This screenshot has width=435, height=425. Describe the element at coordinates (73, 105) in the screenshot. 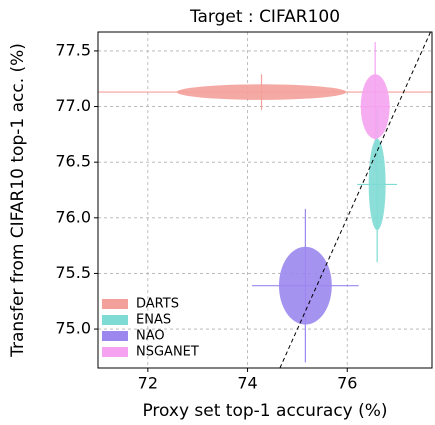

I see `y-tick-label: 77.0` at that location.